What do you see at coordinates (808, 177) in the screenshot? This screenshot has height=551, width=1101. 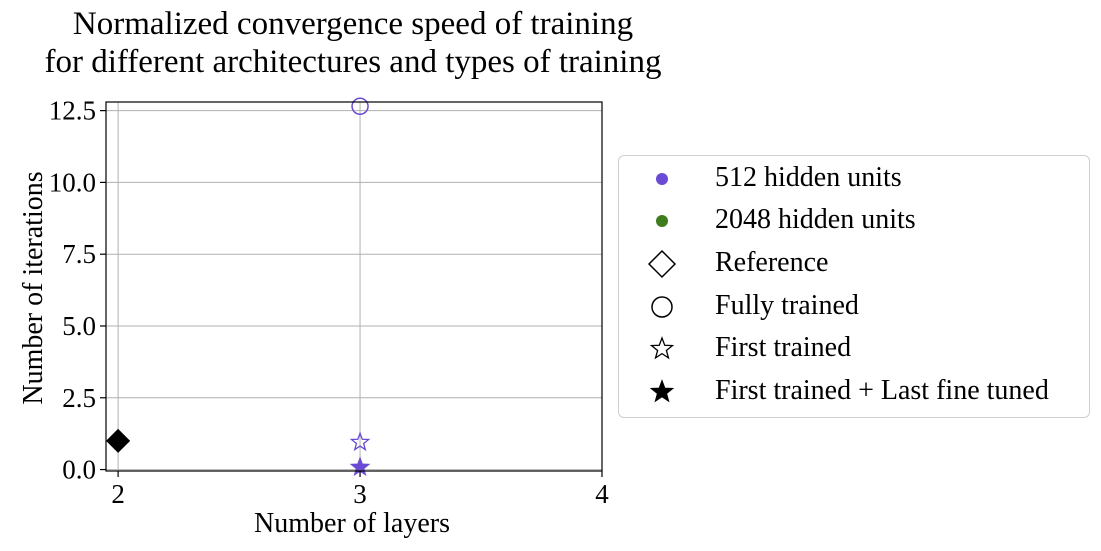 I see `legend-label: 512 hidden units` at bounding box center [808, 177].